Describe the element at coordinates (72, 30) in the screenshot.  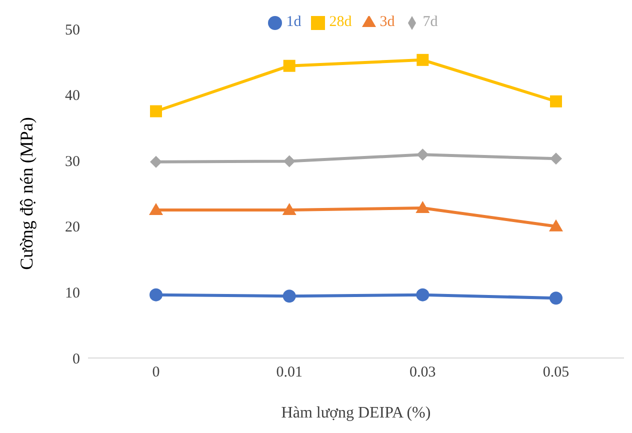
I see `y-tick-label: 50` at that location.